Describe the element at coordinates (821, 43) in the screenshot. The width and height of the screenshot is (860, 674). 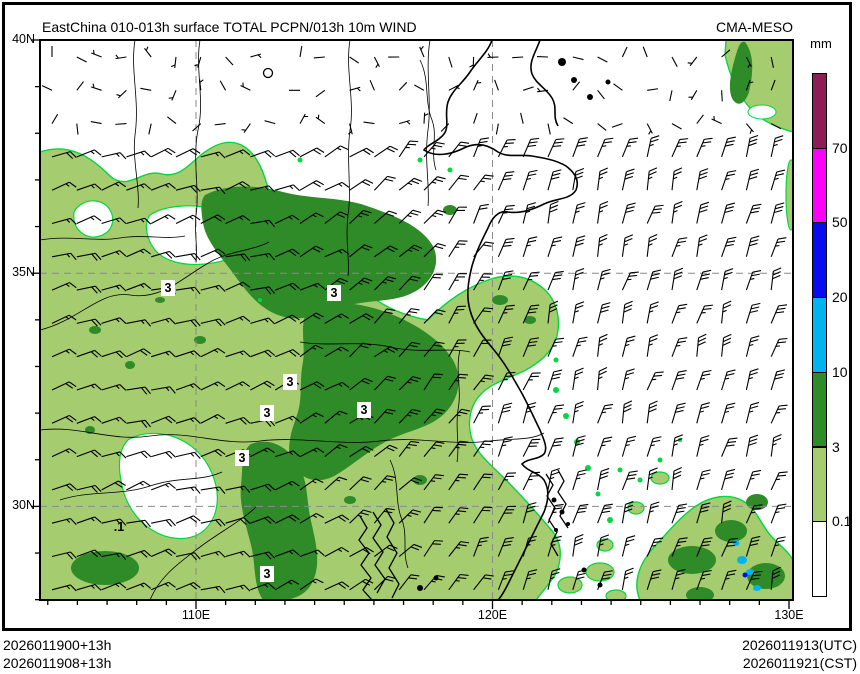
I see `colorbar-unit-label: mm` at that location.